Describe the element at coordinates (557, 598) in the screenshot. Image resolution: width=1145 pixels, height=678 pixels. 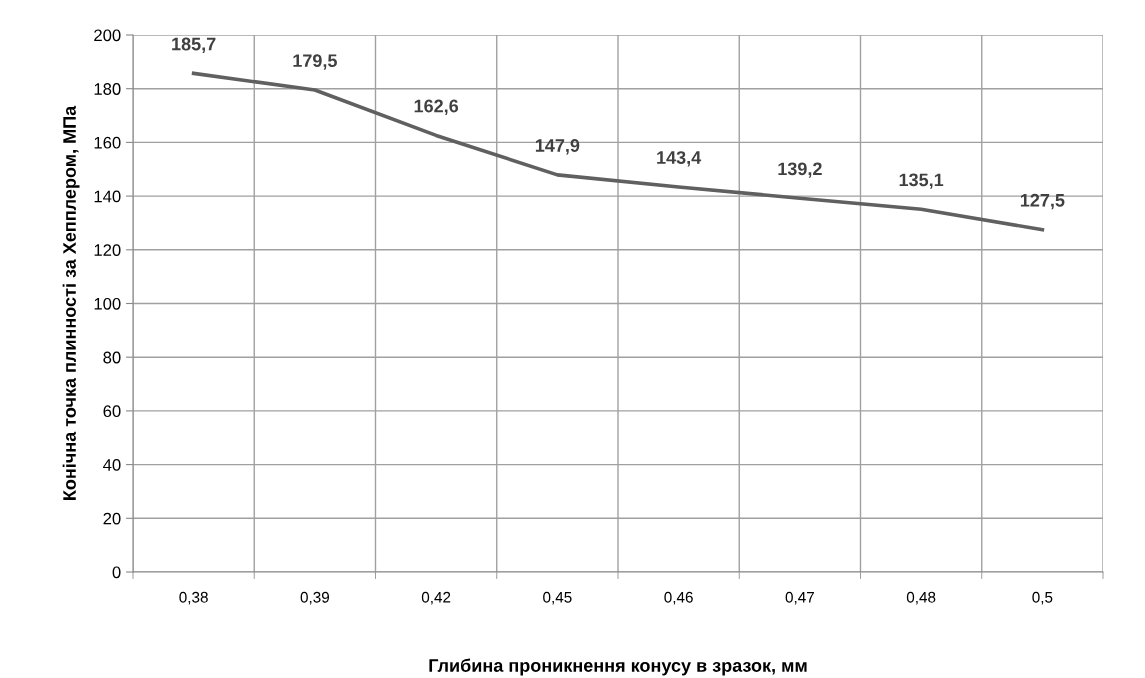
I see `x-tick-label: 0,45` at that location.